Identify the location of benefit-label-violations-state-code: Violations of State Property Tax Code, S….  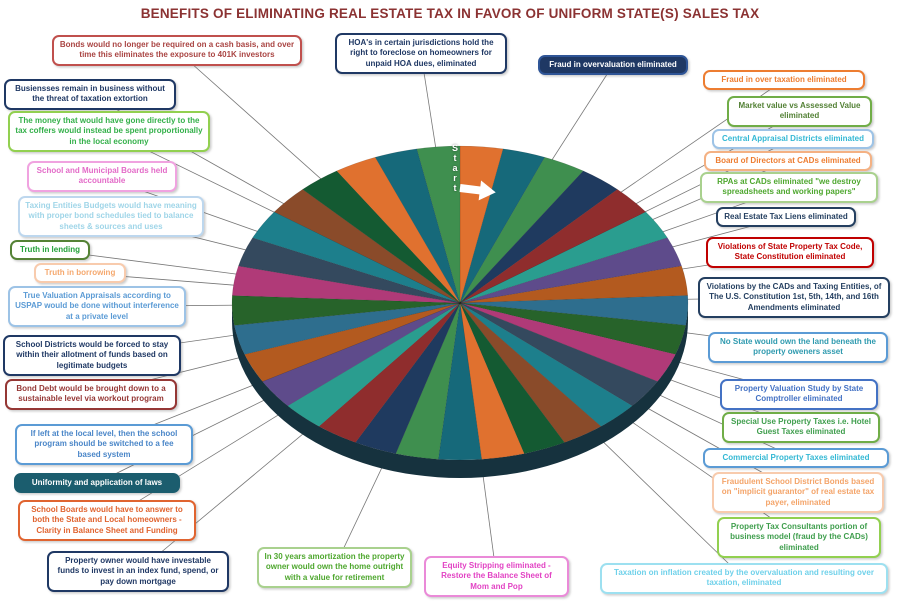
(790, 252).